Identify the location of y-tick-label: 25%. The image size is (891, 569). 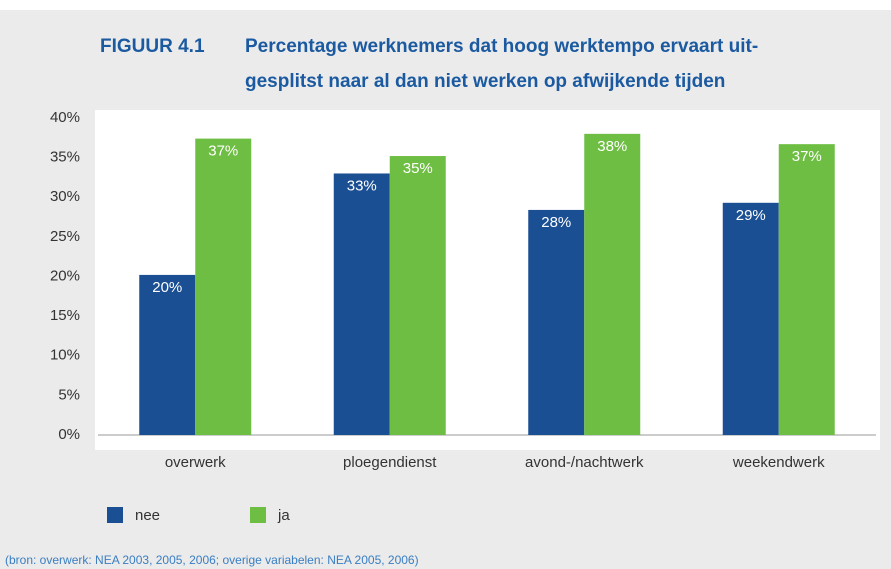
(65, 236).